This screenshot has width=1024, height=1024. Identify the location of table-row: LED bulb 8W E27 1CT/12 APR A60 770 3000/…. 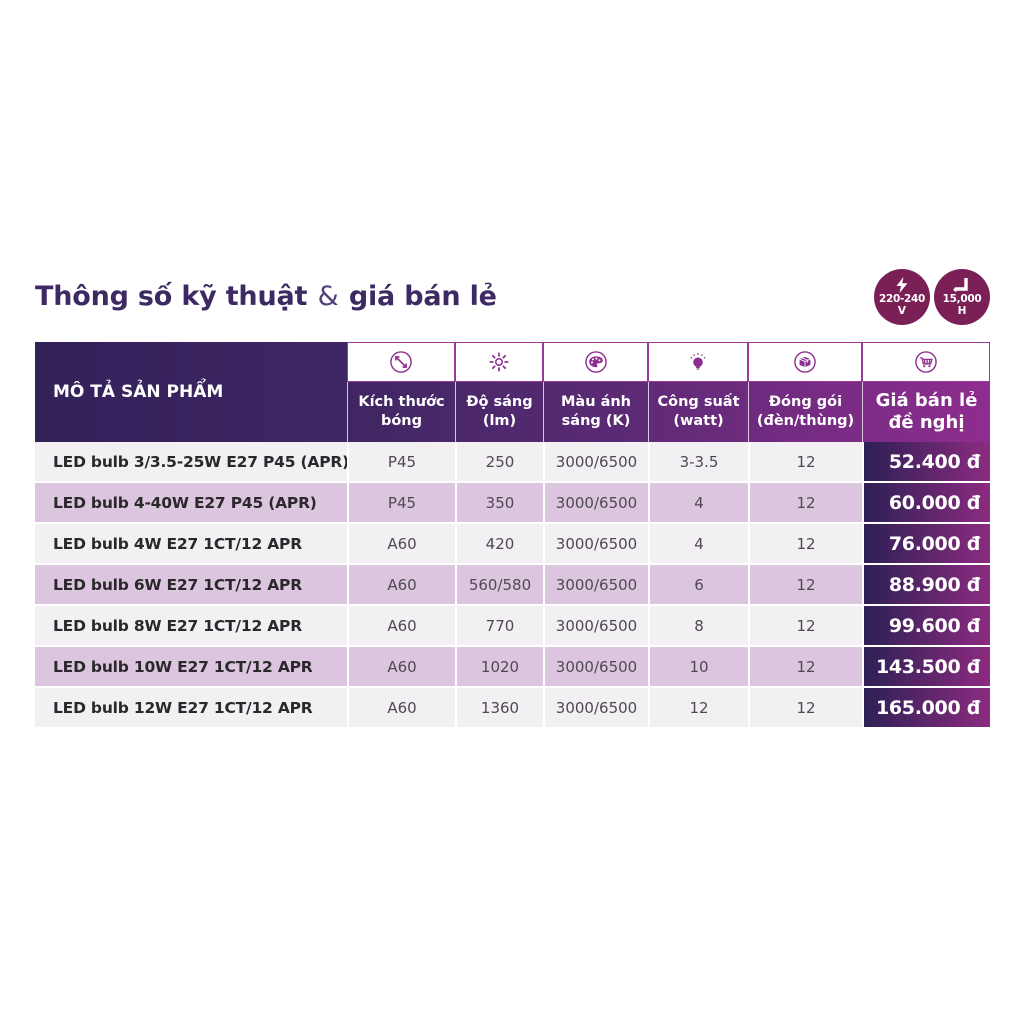
(512, 626).